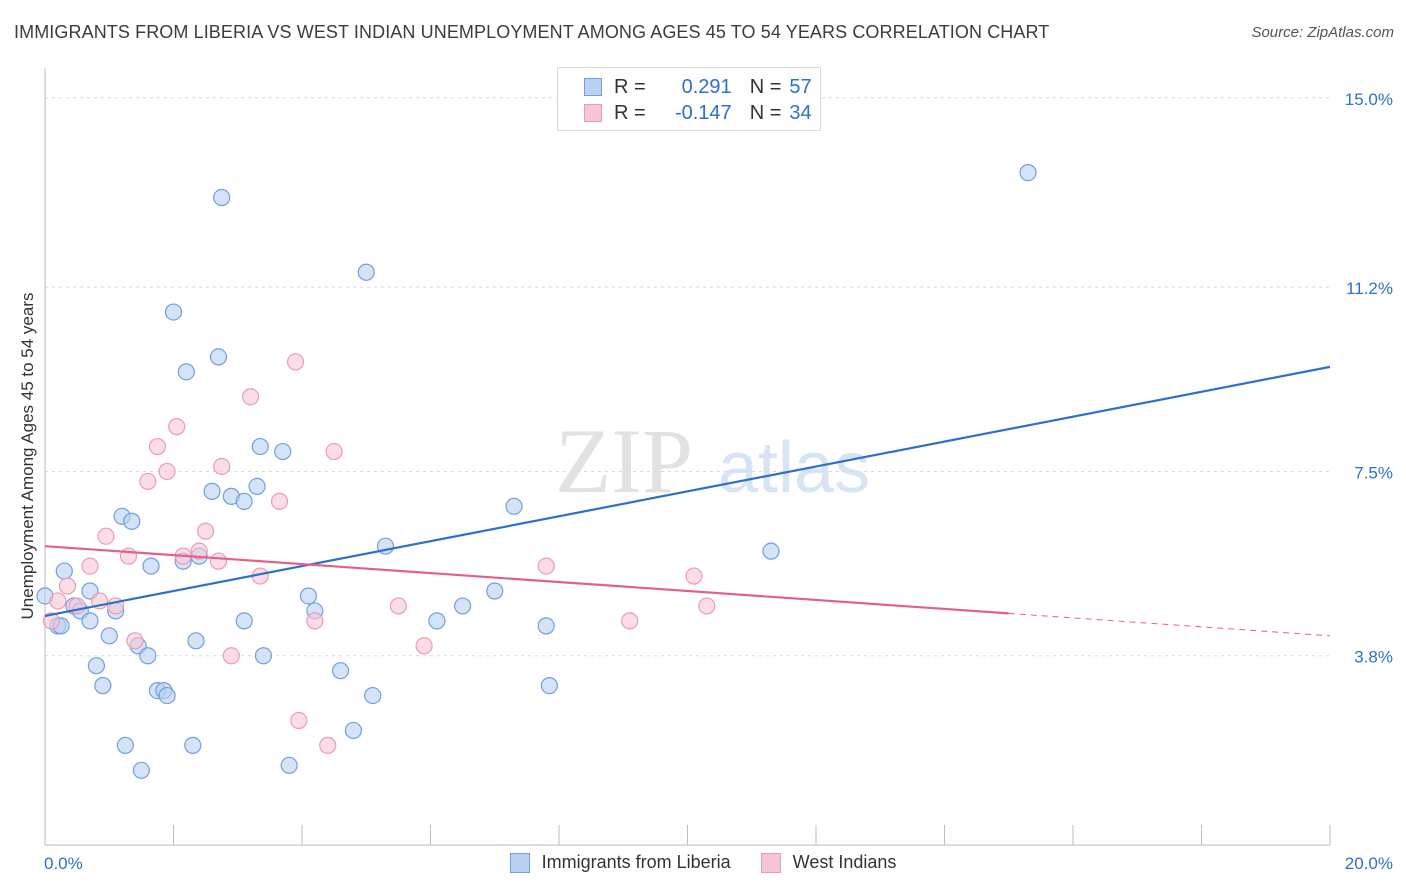  Describe the element at coordinates (689, 99) in the screenshot. I see `correlation-legend: R = 0.291 N = 57 R = -0.147 N = 34` at that location.